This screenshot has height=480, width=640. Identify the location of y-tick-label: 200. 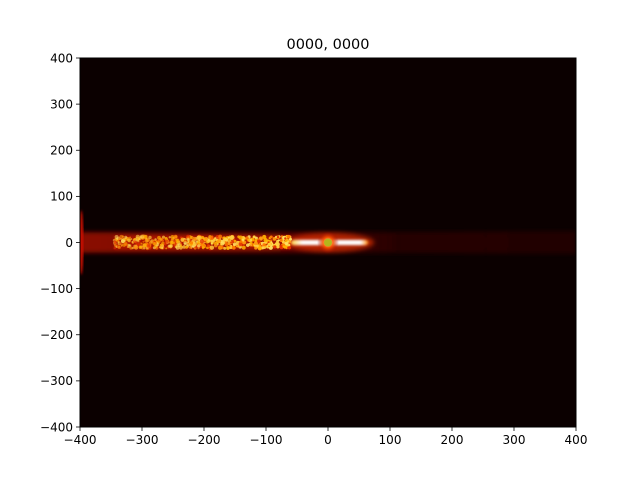
(61, 151).